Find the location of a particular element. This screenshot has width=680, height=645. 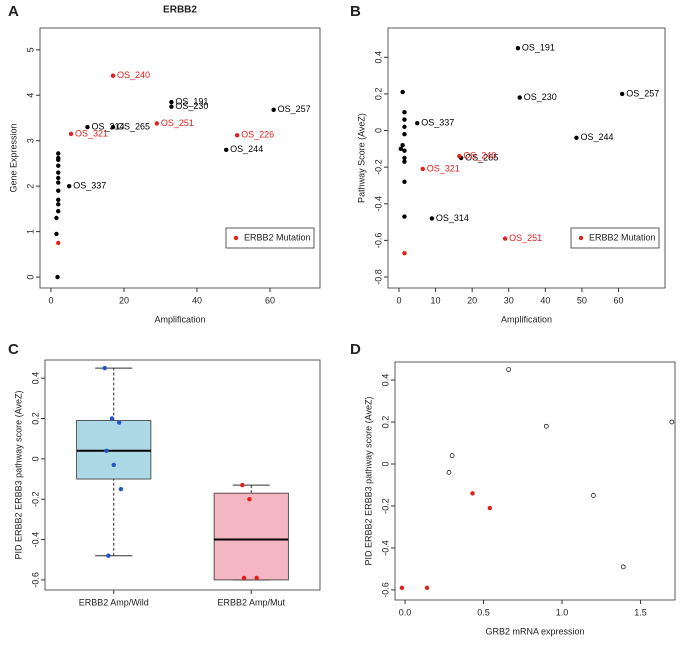

point-label: OS_251 is located at coordinates (177, 123).